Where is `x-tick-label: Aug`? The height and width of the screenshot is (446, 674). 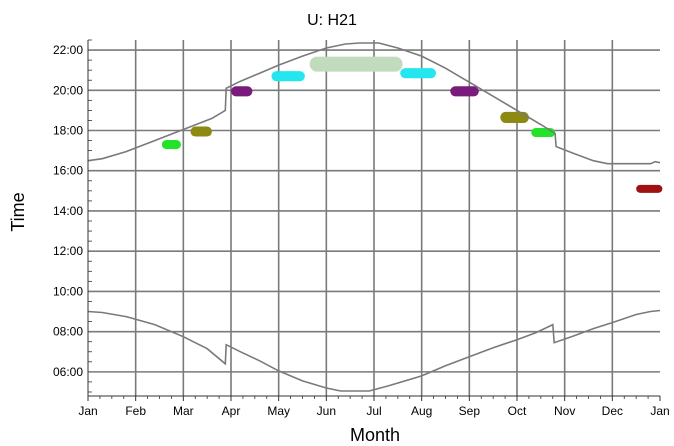 x-tick-label: Aug is located at coordinates (421, 411).